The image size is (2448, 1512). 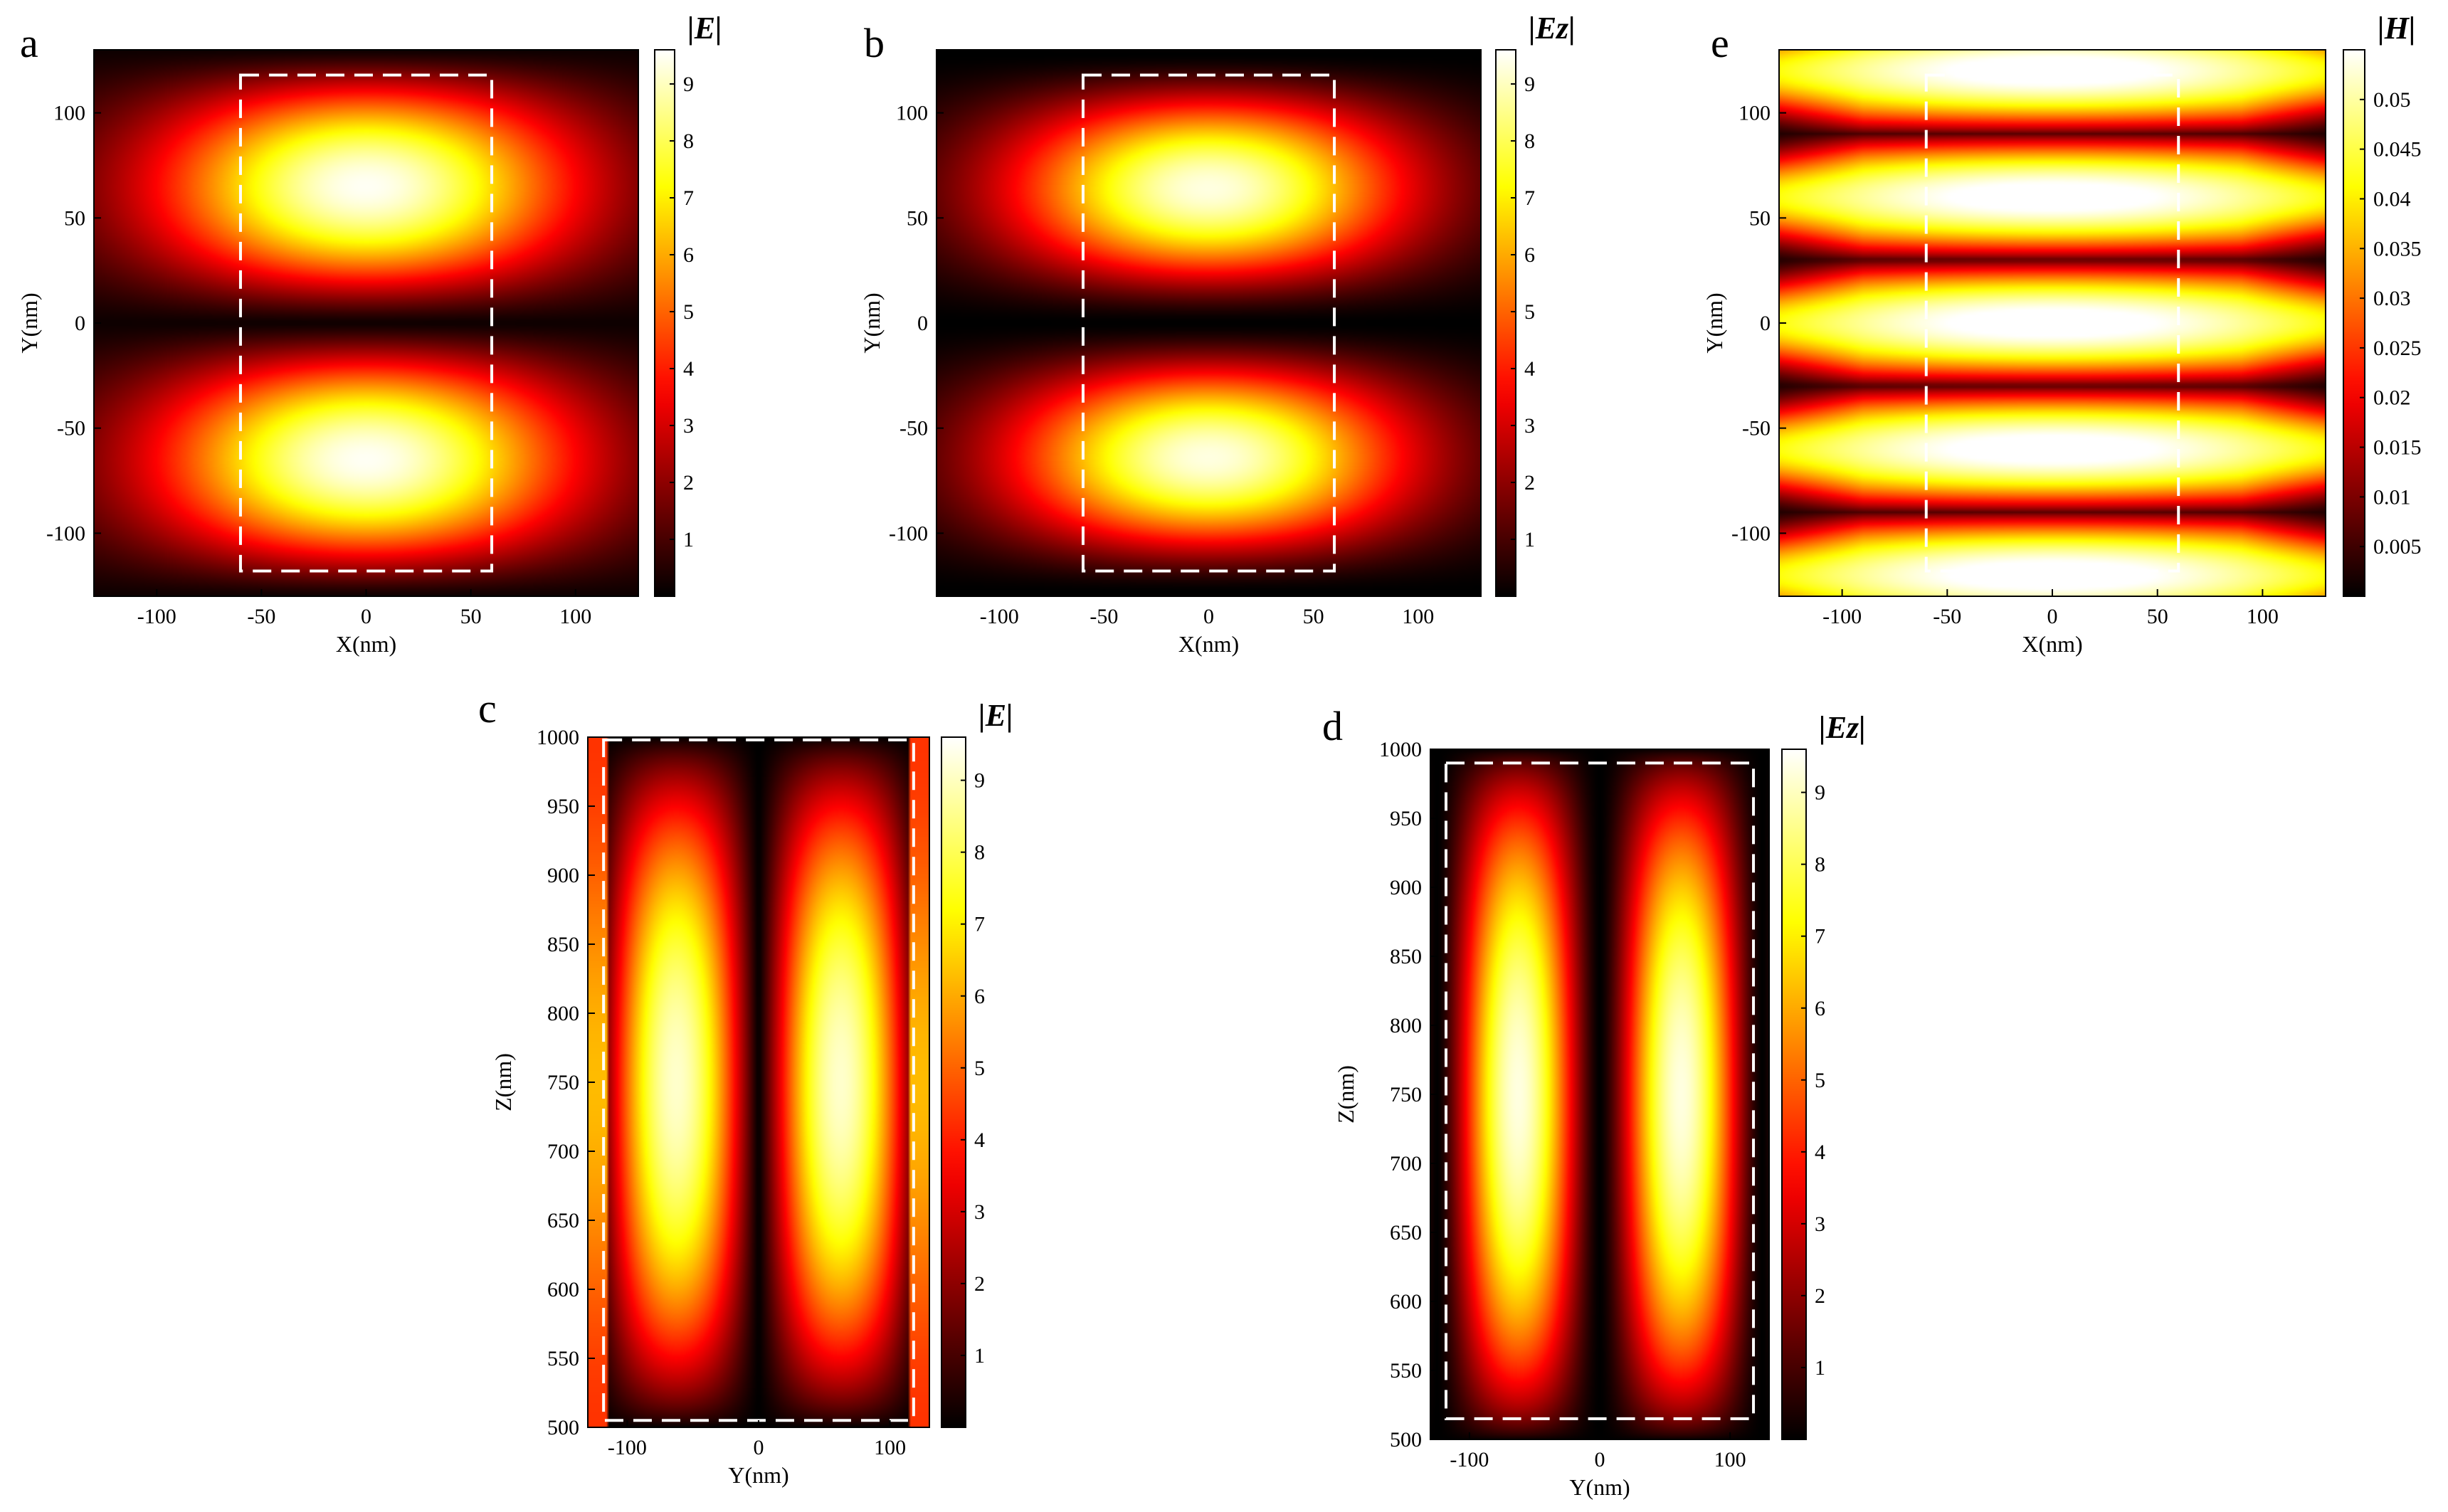 I want to click on colorbar-title: |Ez|, so click(x=1552, y=28).